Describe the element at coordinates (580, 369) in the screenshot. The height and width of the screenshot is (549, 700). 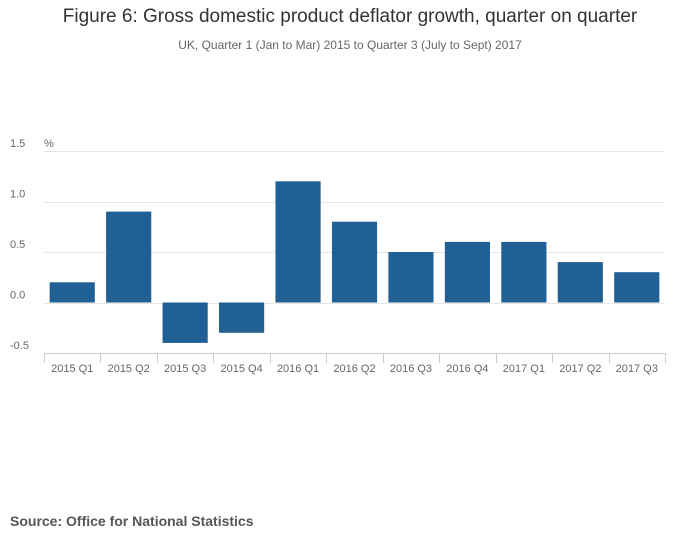
I see `x-tick-label: 2017 Q2` at that location.